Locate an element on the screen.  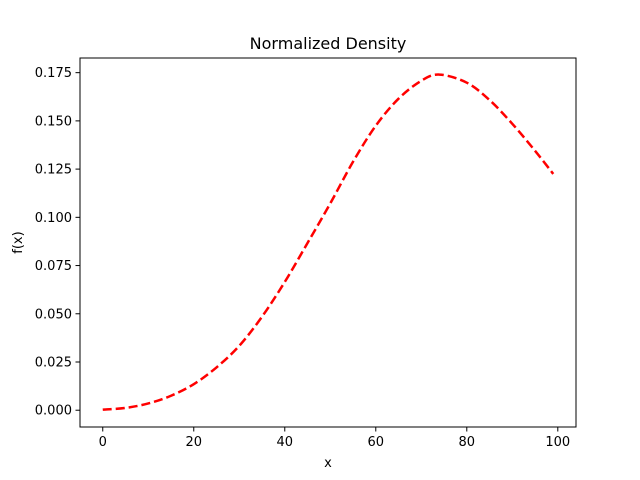
y-tick-label: 0.125 is located at coordinates (53, 170).